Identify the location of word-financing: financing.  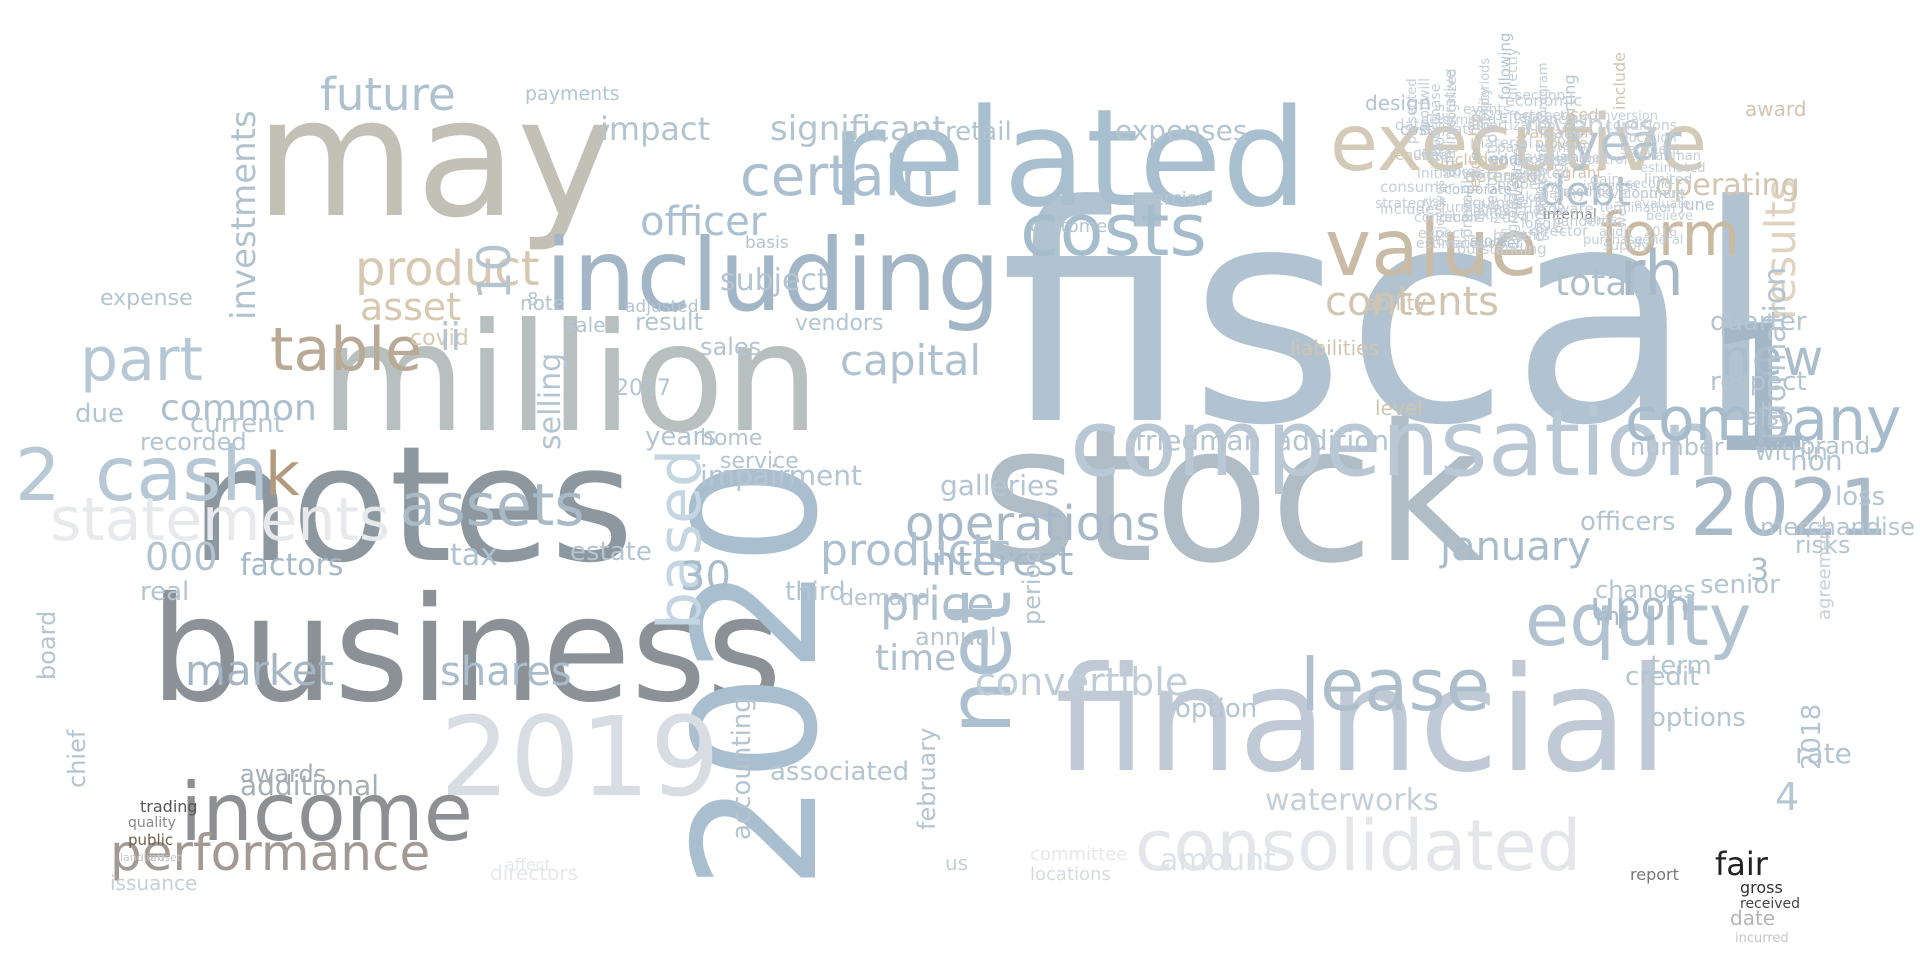
(1555, 120).